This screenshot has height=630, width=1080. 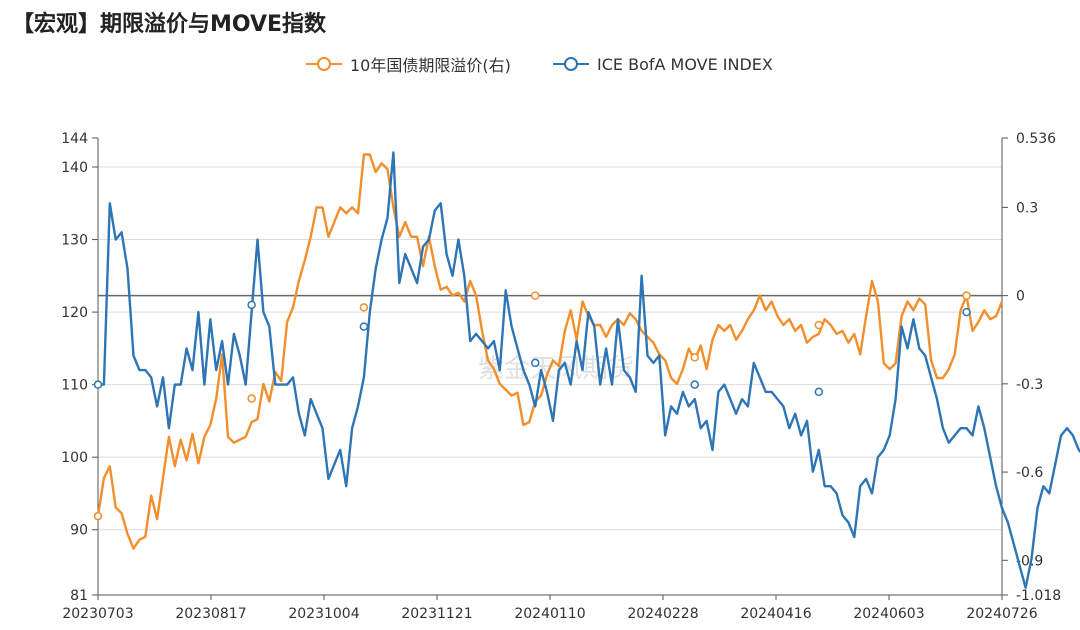 I want to click on x-tick-label: 20231121, so click(x=436, y=614).